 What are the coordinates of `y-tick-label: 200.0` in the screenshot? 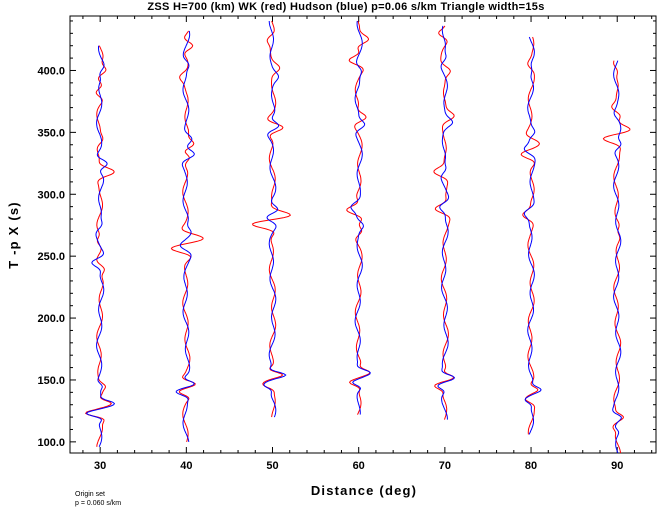 It's located at (51, 319).